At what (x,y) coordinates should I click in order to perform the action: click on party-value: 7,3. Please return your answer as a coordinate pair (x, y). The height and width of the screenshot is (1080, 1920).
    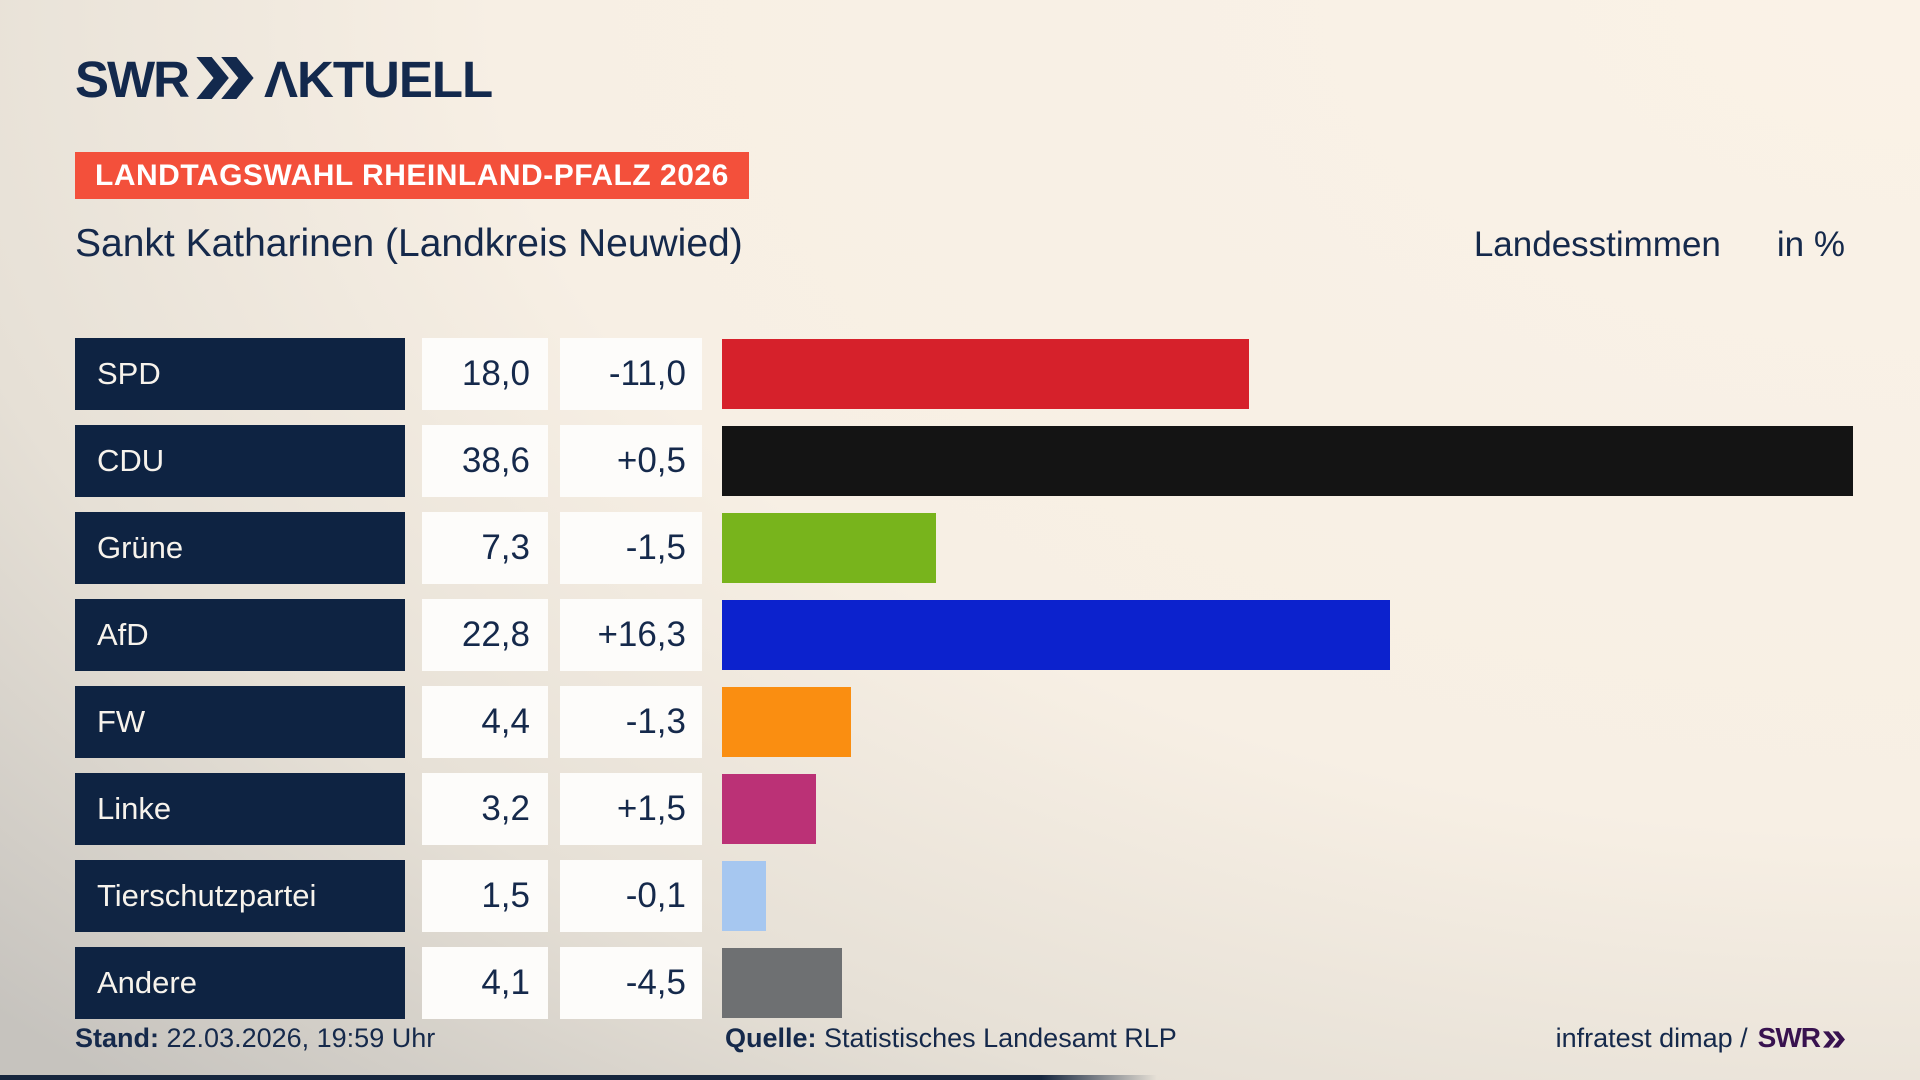
    Looking at the image, I should click on (485, 548).